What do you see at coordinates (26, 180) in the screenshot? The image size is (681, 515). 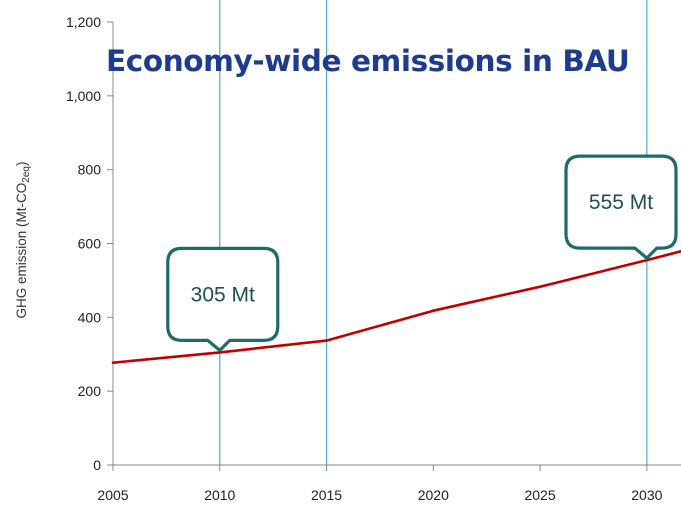 I see `y-axis-label-sub-1: 2` at bounding box center [26, 180].